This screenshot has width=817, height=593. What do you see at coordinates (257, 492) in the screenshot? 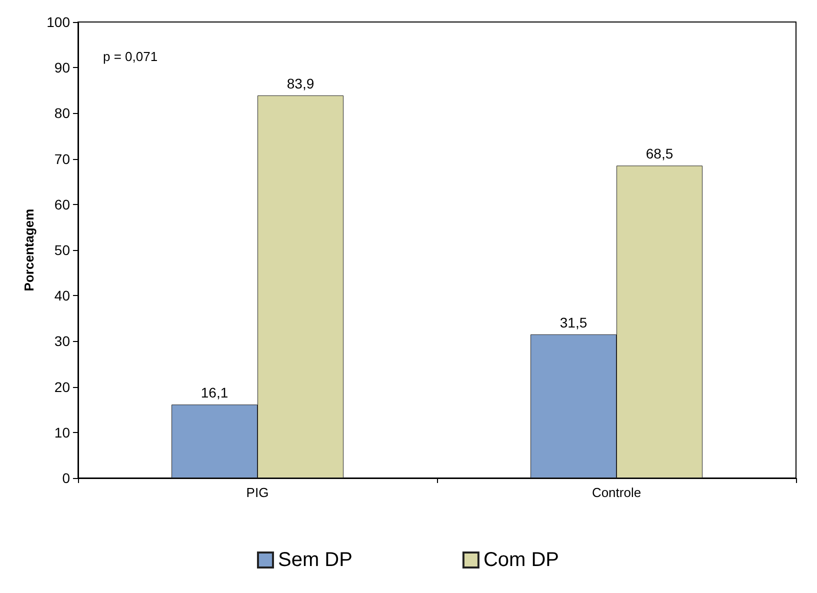
I see `x-tick-label: PIG` at bounding box center [257, 492].